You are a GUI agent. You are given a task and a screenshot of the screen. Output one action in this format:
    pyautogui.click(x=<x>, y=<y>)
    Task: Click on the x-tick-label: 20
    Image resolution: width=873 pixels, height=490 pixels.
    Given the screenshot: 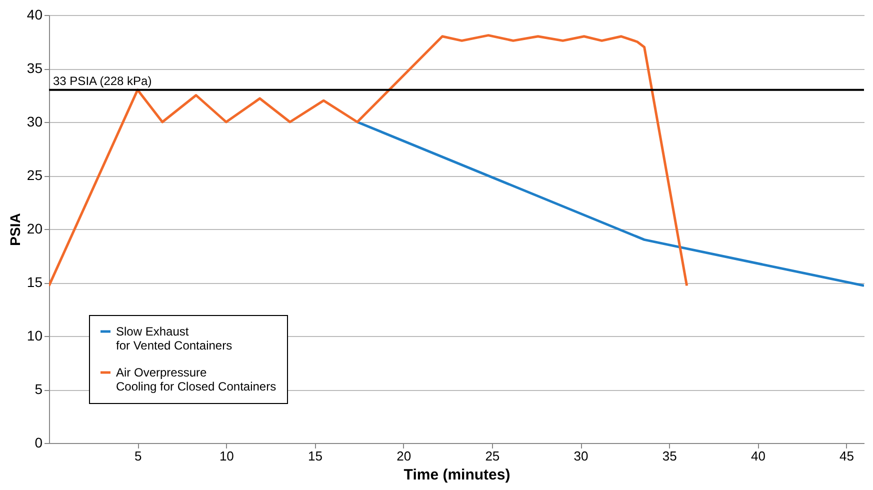 What is the action you would take?
    pyautogui.click(x=404, y=456)
    